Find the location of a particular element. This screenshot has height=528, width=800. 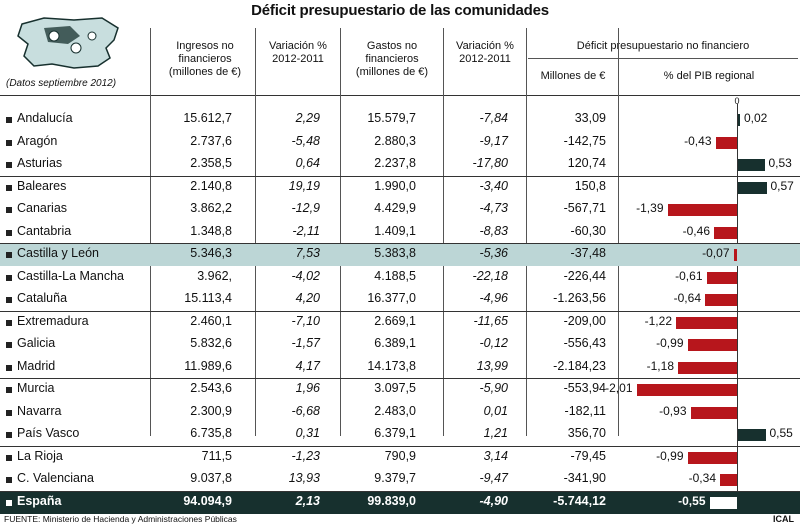

cell-col-4: -9,17 is located at coordinates (494, 140).